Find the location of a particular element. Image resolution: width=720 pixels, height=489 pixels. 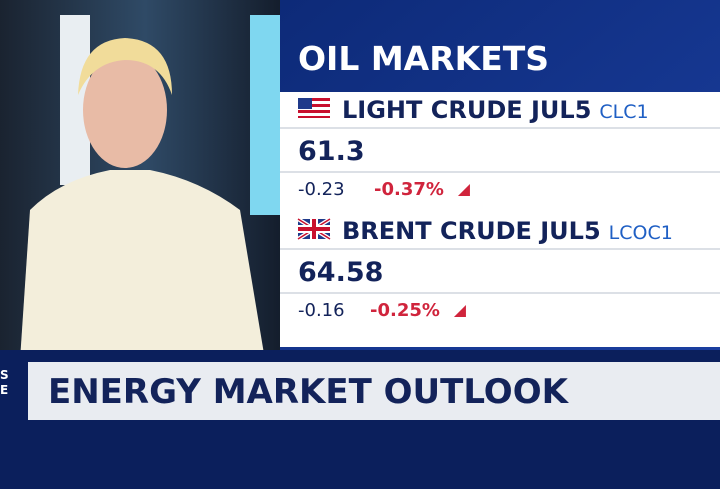

studio-light is located at coordinates (265, 115).